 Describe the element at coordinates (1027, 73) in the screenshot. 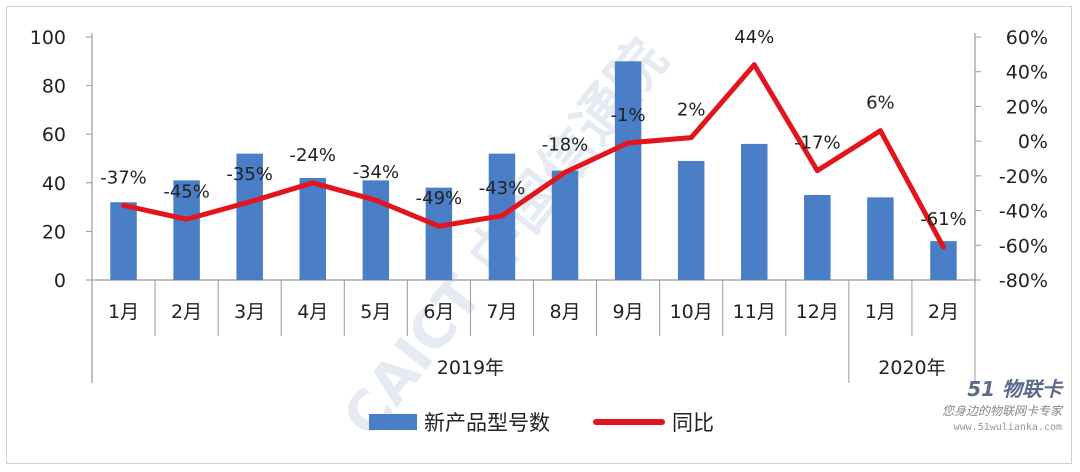

I see `right-tick-label: 40%` at that location.